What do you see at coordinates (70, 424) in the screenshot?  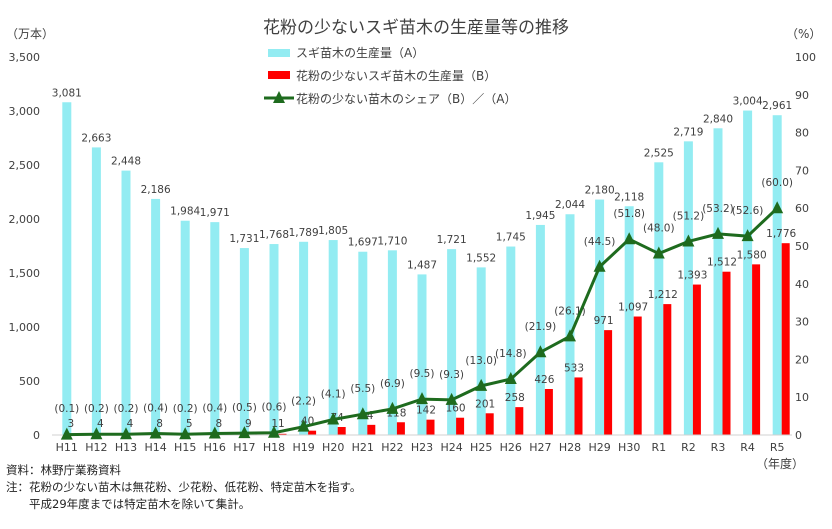 I see `label-b: 3` at bounding box center [70, 424].